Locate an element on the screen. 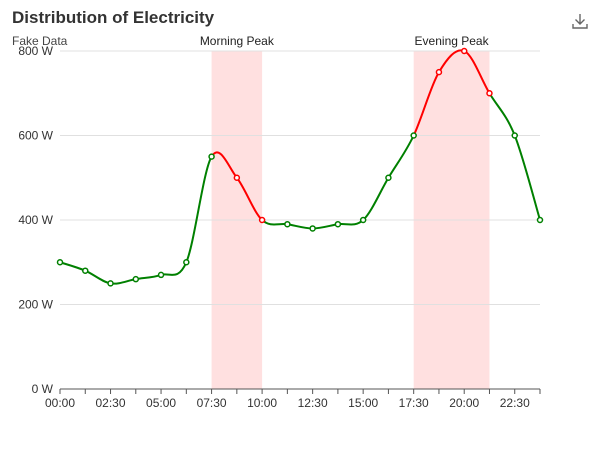 The height and width of the screenshot is (450, 600). x-tick-label: 10:00 is located at coordinates (262, 403).